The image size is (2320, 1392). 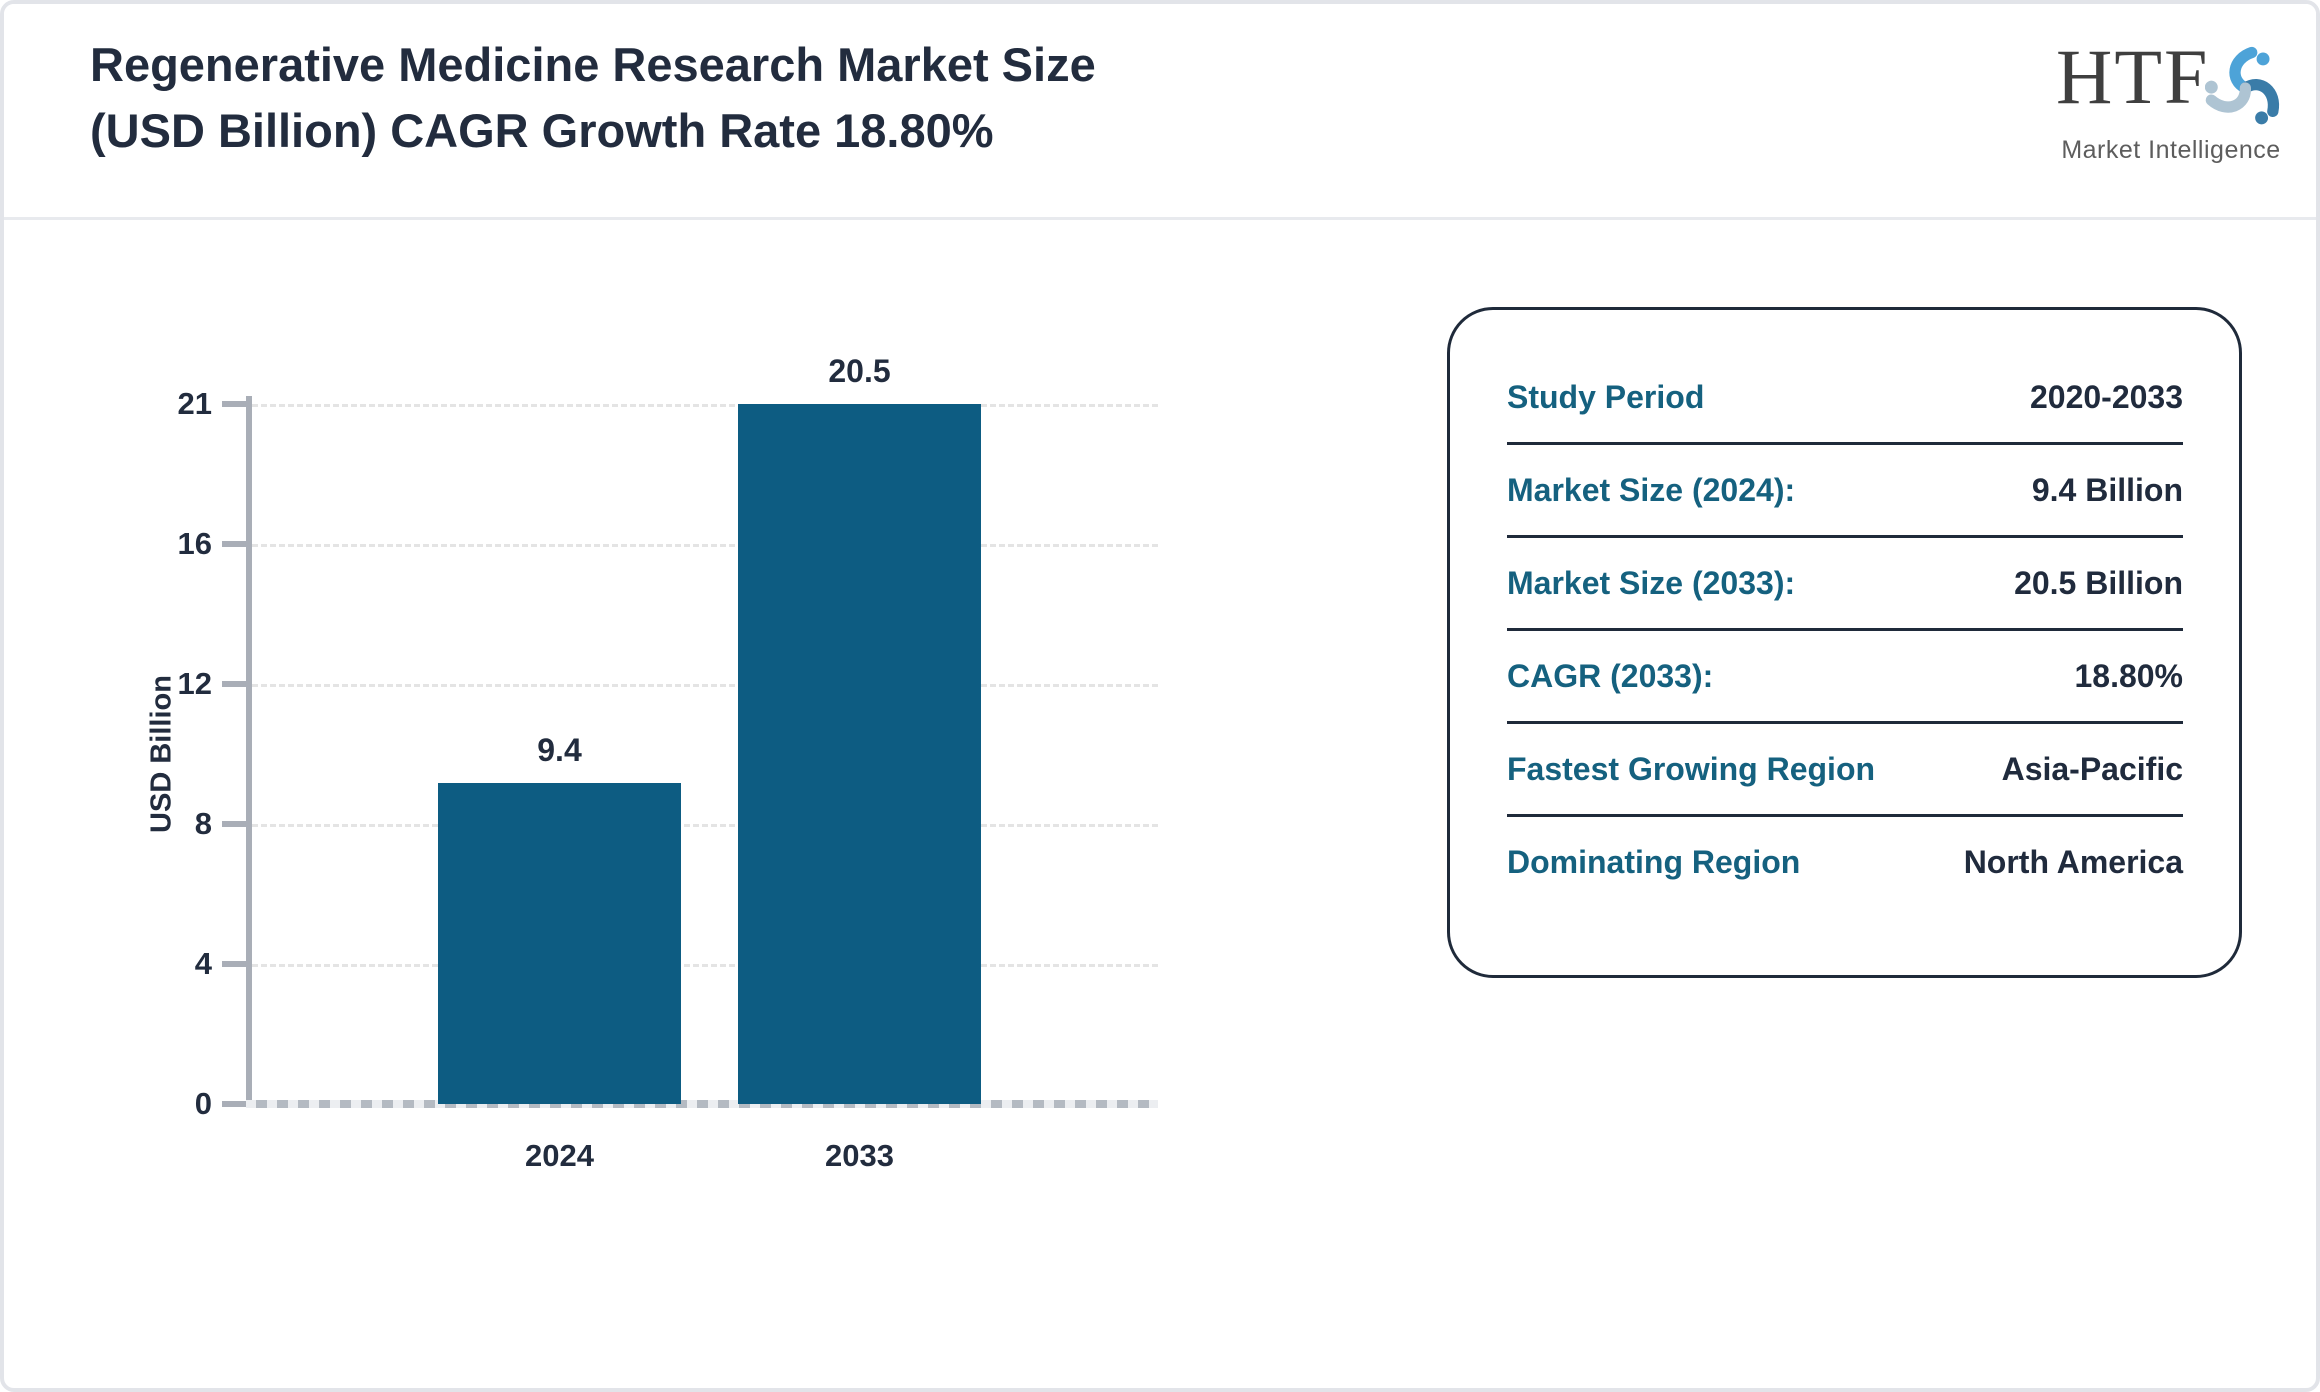 I want to click on panel-row: Market Size (2033): 20.5 Billion, so click(x=1845, y=583).